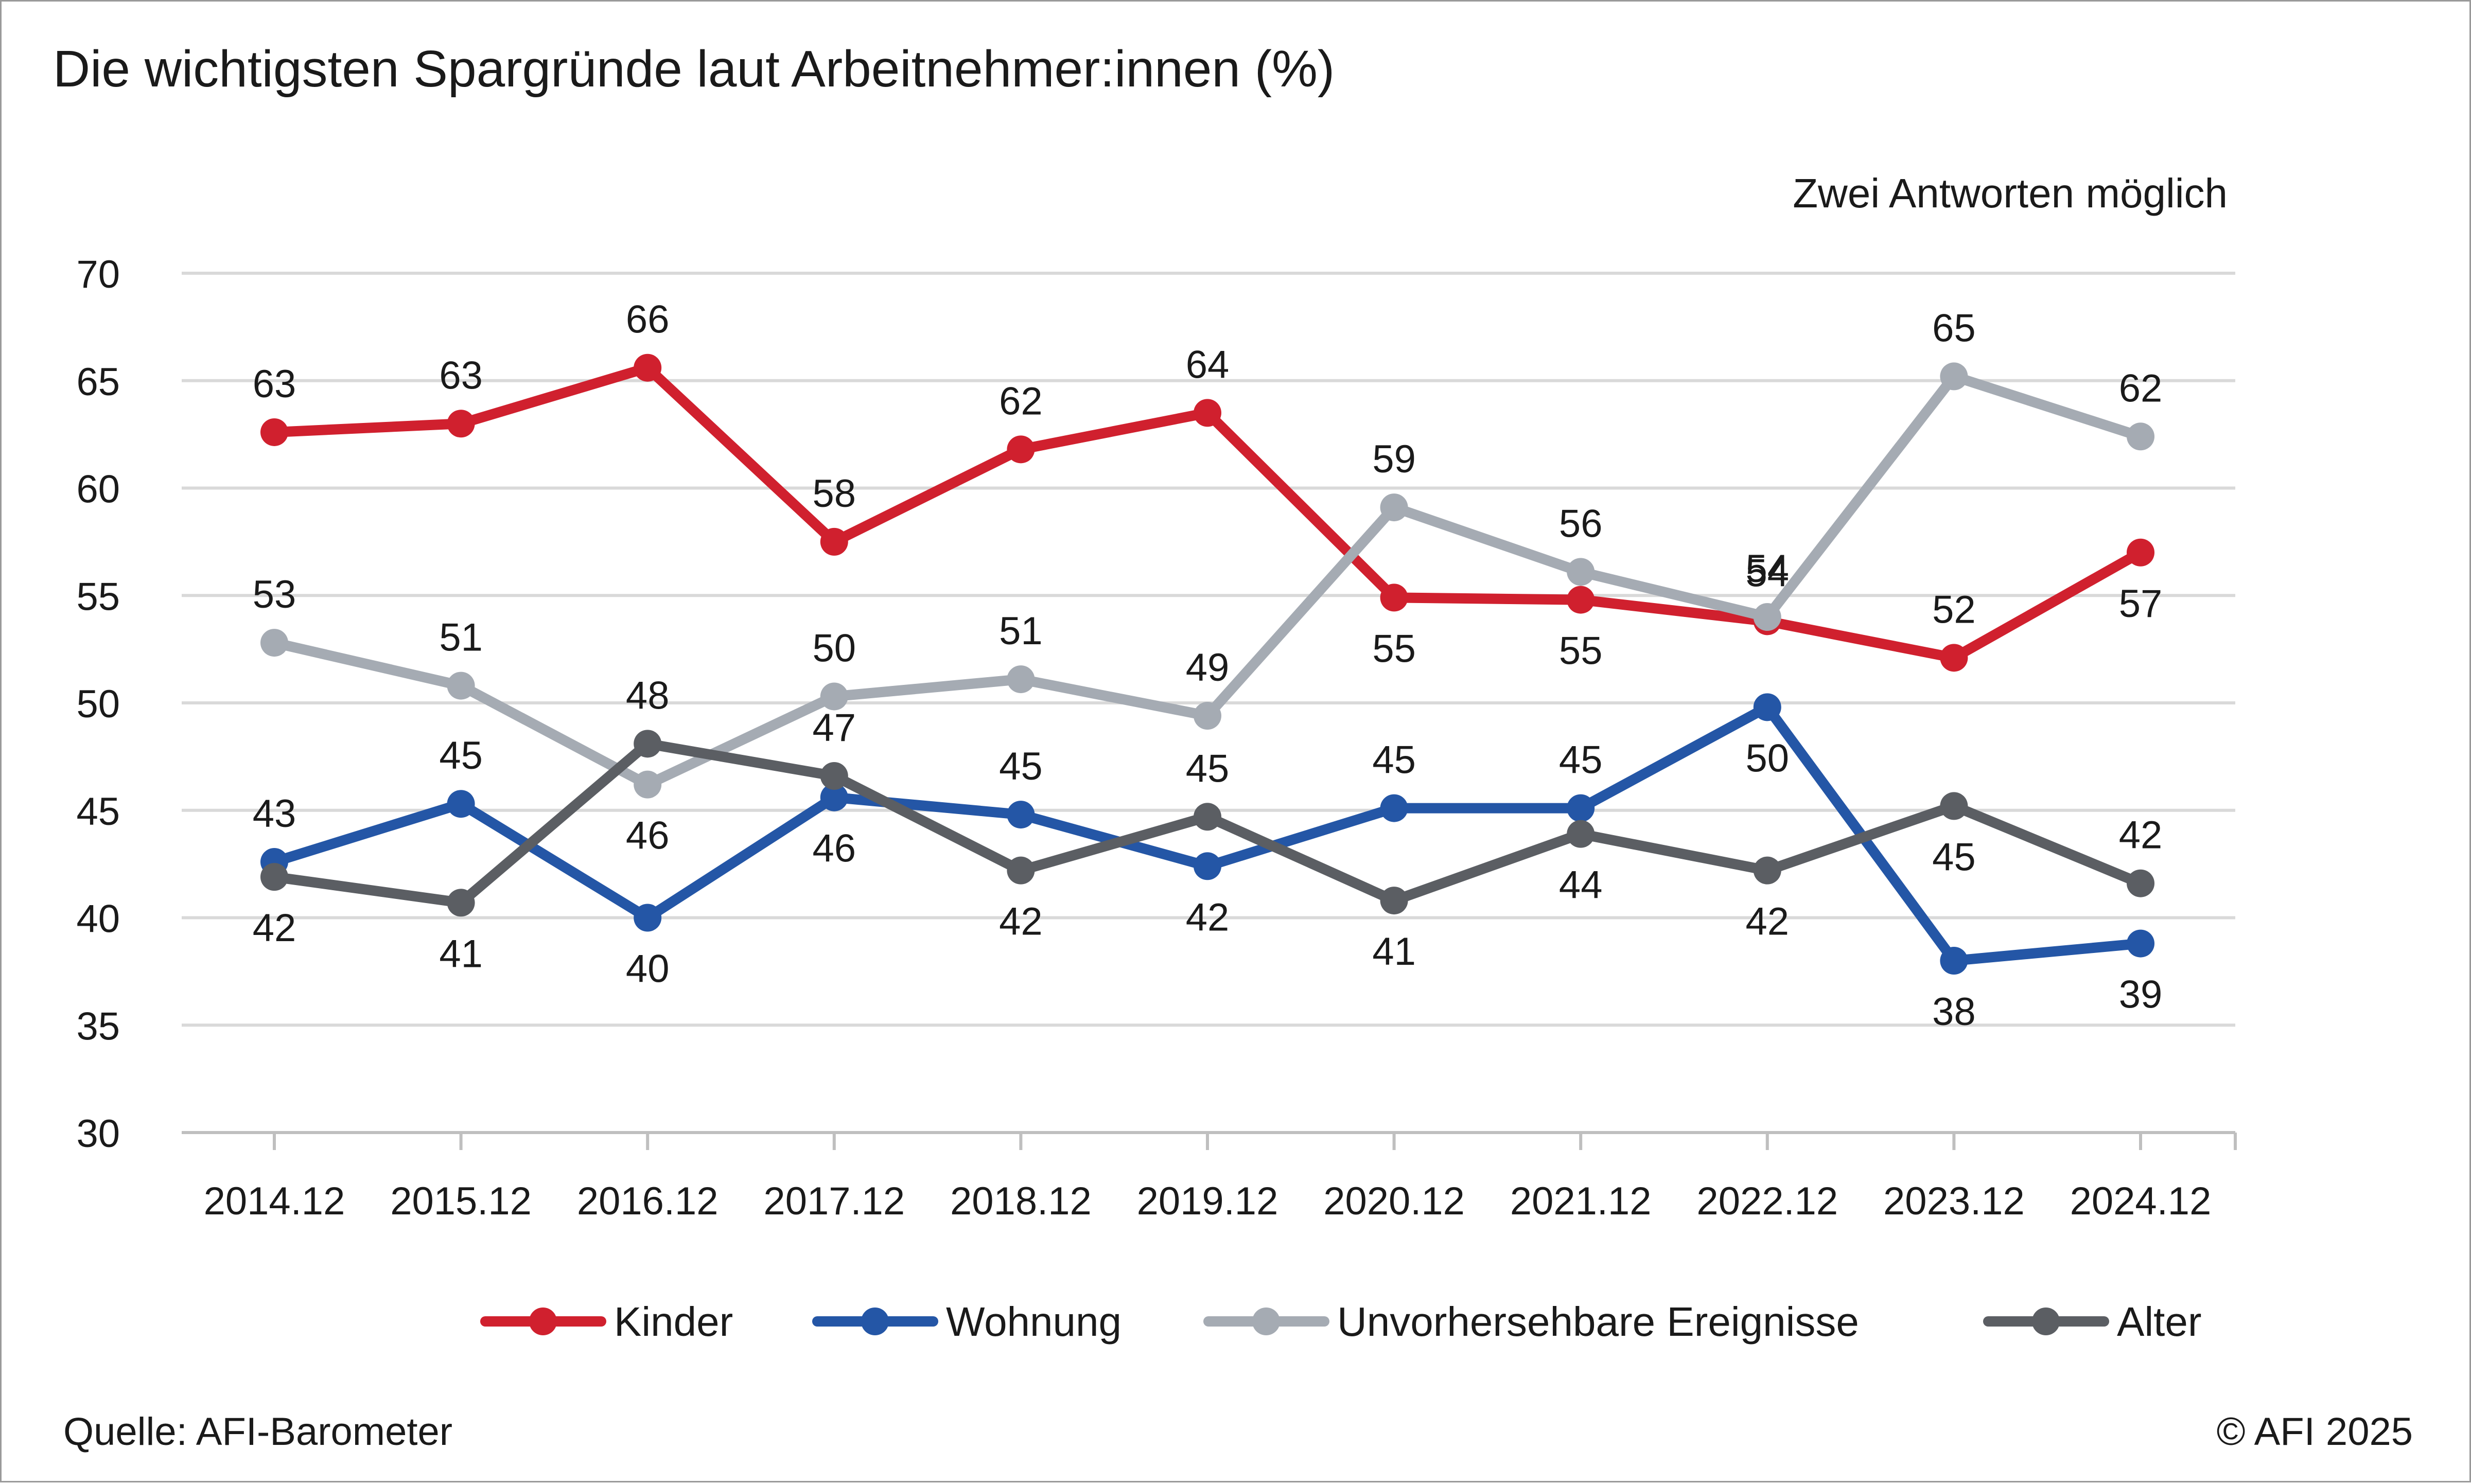  What do you see at coordinates (1394, 648) in the screenshot?
I see `data-label-kinder-2020.12: 55` at bounding box center [1394, 648].